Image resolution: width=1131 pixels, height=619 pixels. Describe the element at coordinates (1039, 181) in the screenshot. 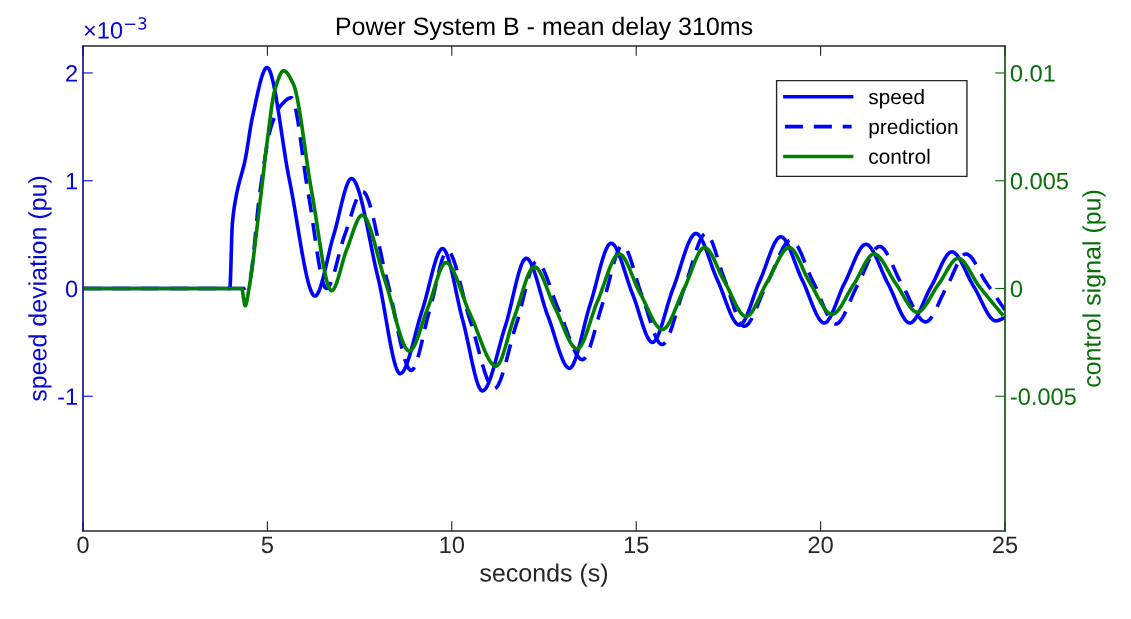

I see `y2-tick-label: 0.005` at that location.